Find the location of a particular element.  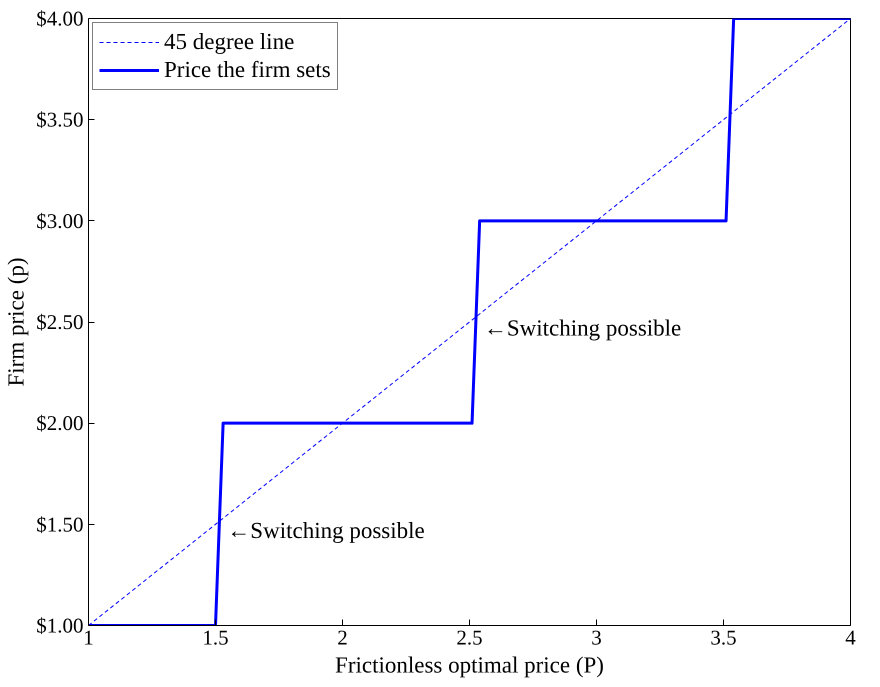

x-tick-label: 3 is located at coordinates (596, 638).